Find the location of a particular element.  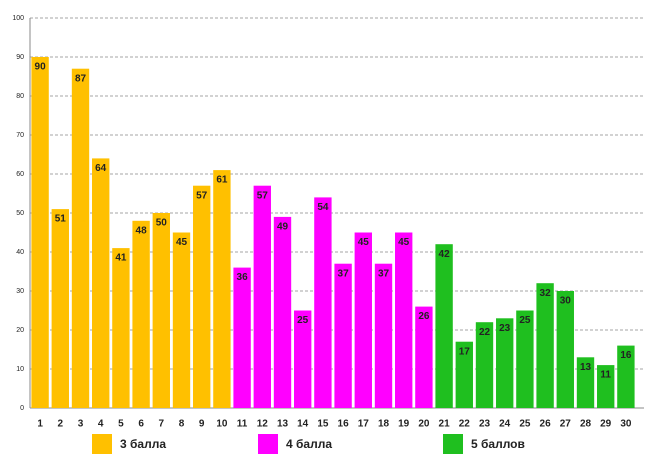

data-label: 42 is located at coordinates (445, 254).